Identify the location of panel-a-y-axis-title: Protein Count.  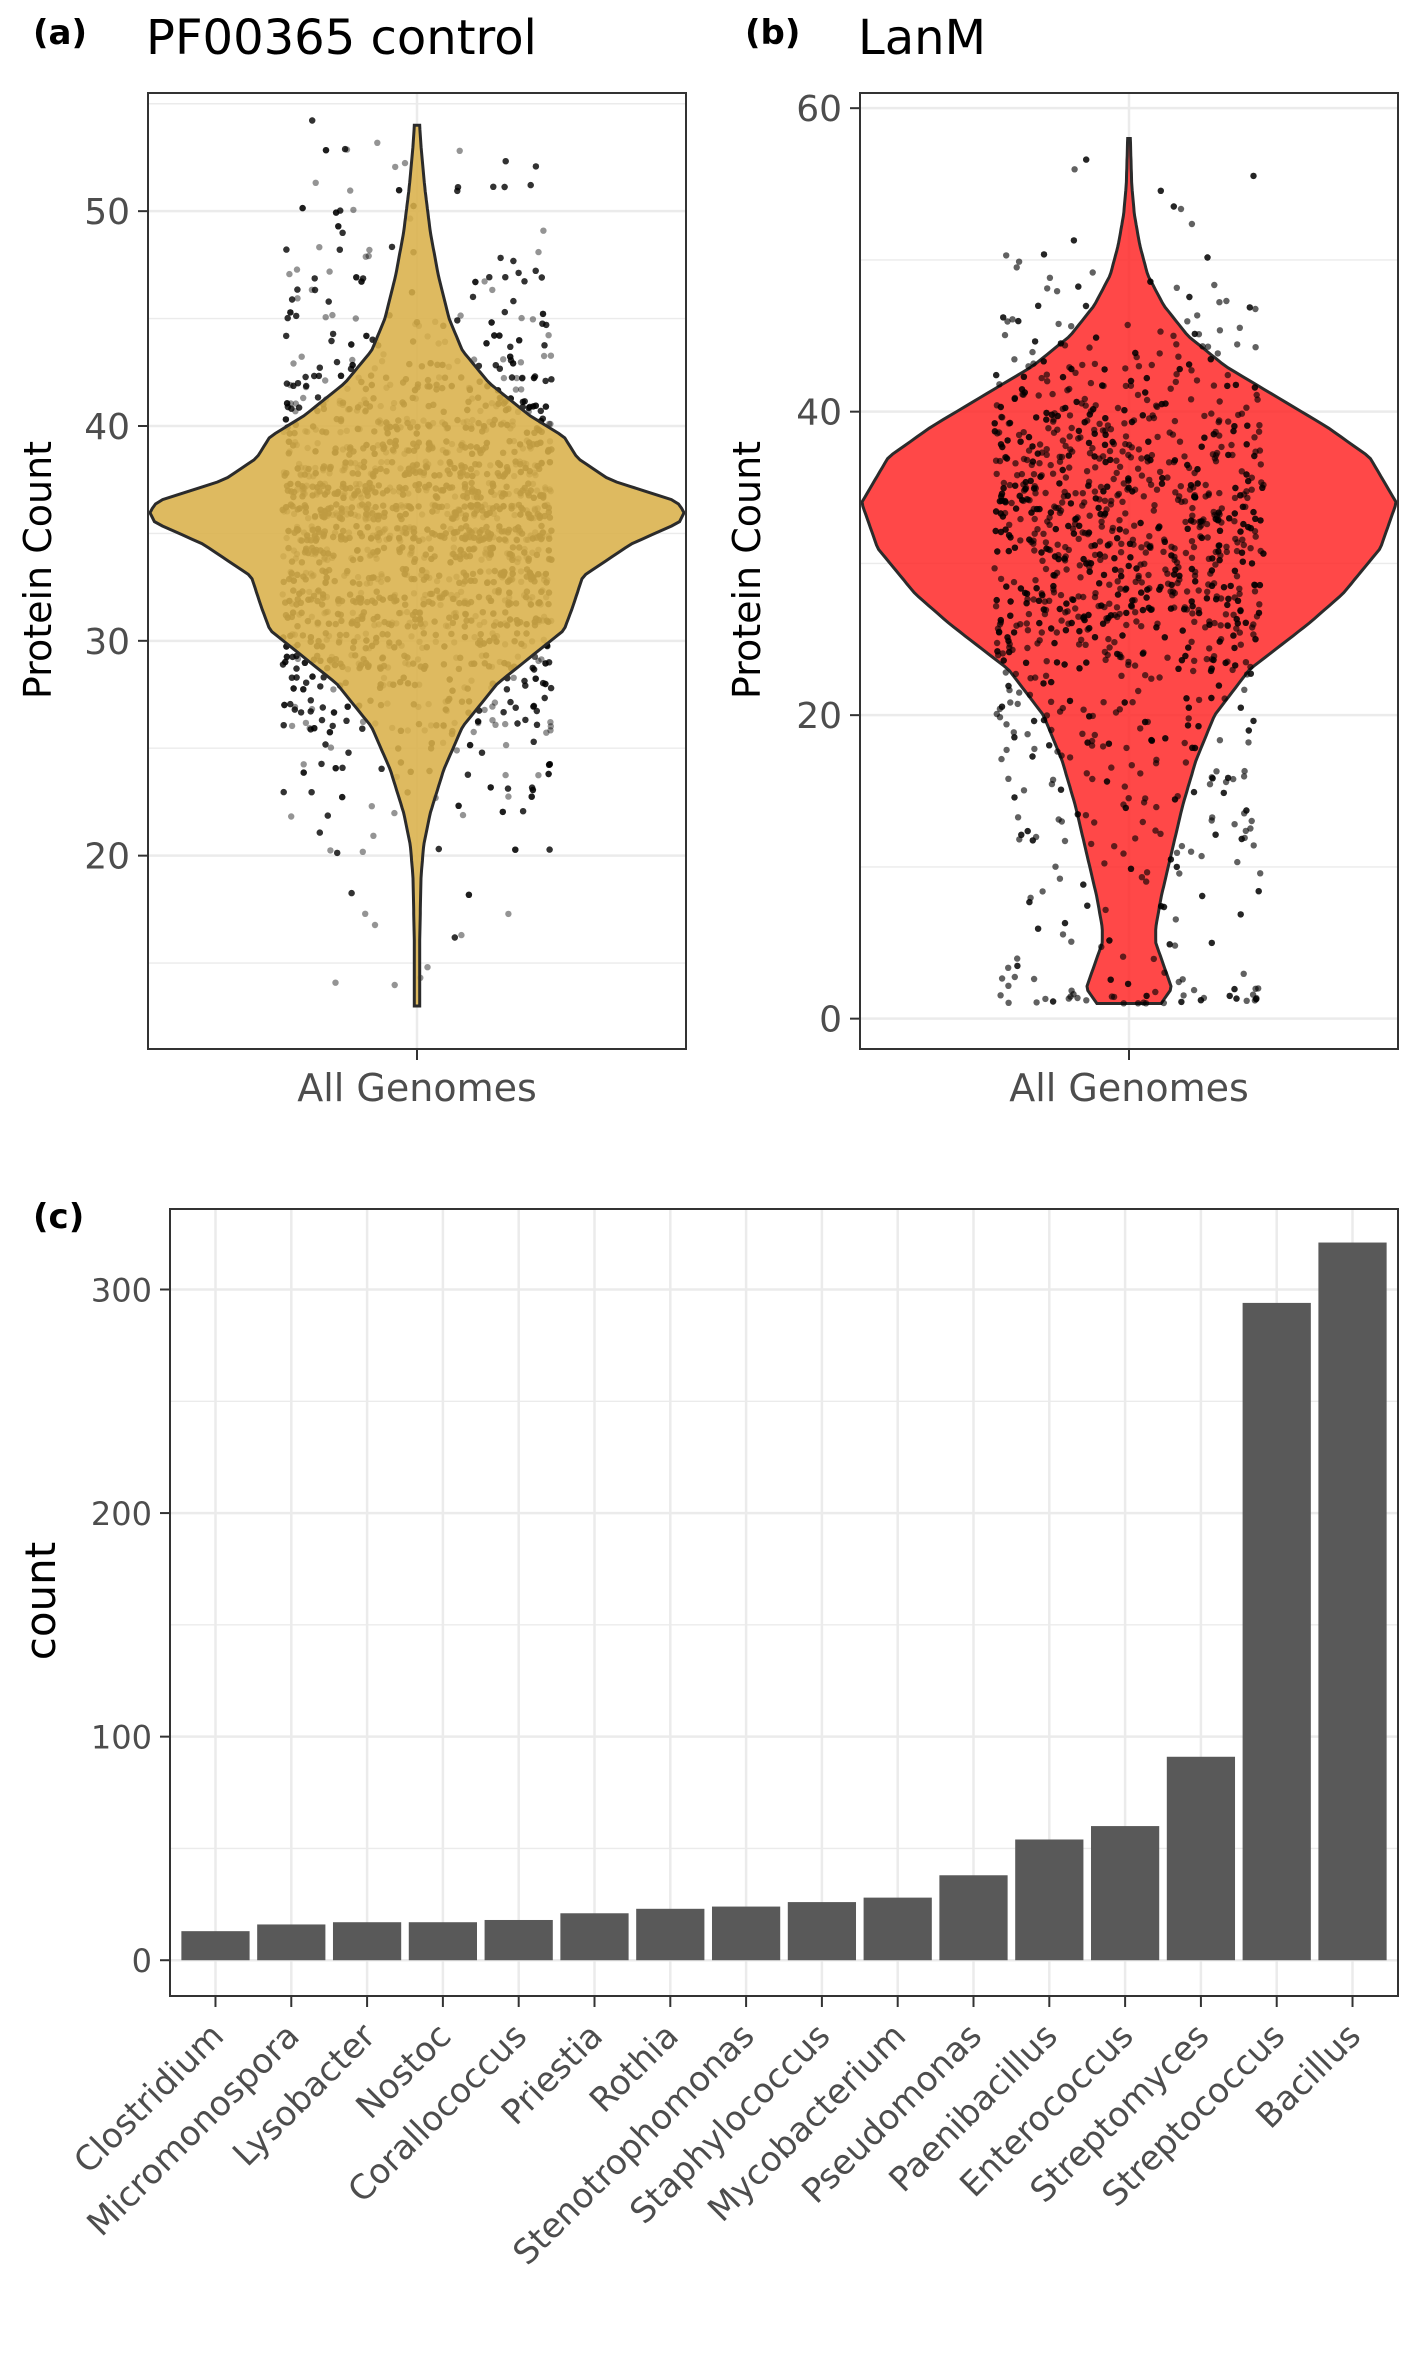
(38, 570).